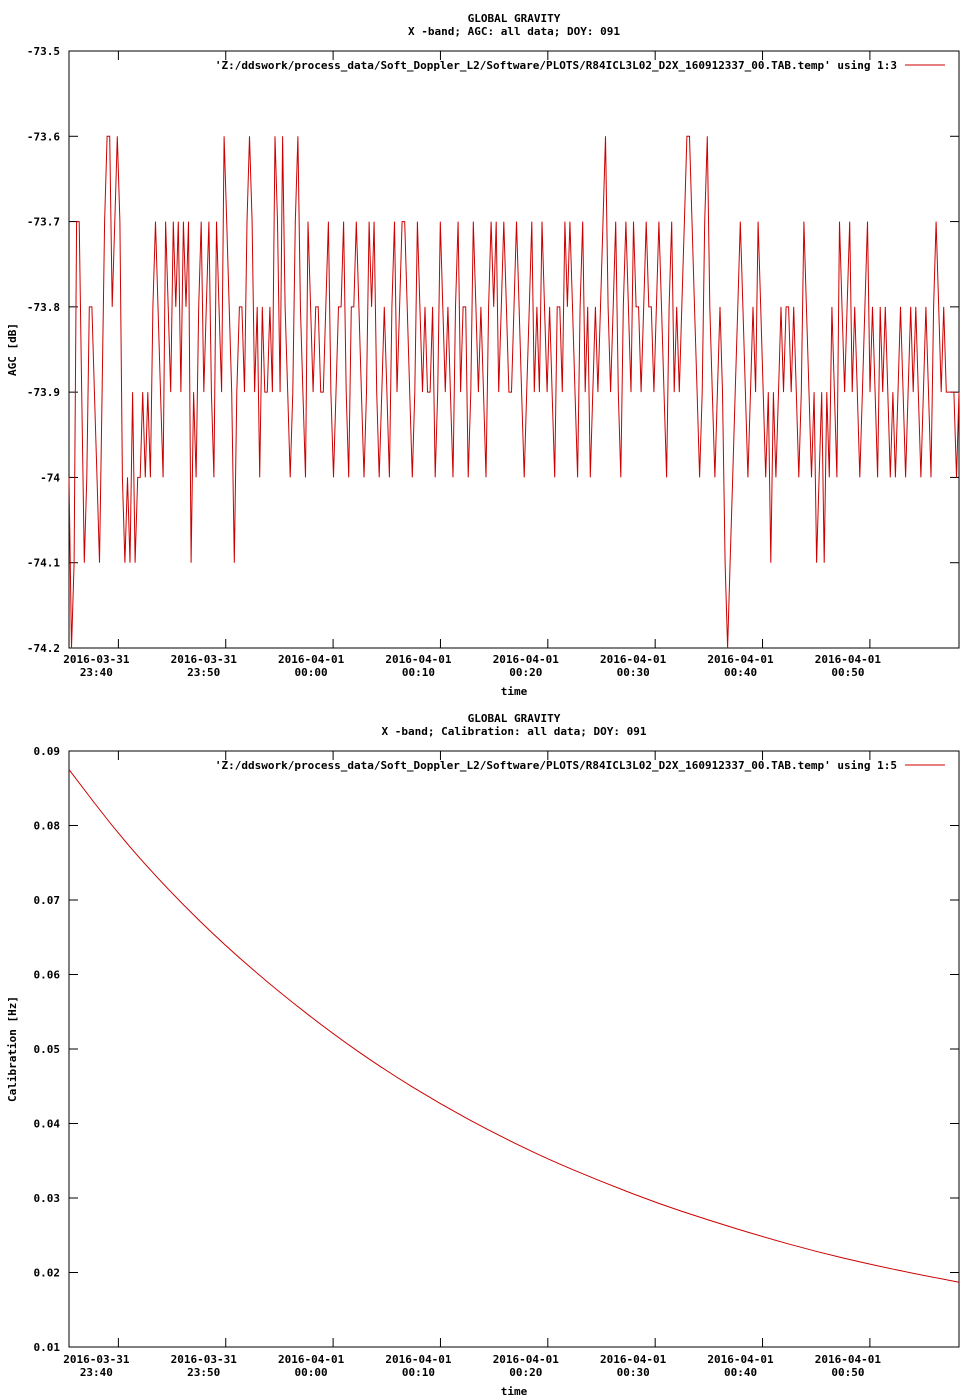  I want to click on y-tick-label: -74.2, so click(43, 648).